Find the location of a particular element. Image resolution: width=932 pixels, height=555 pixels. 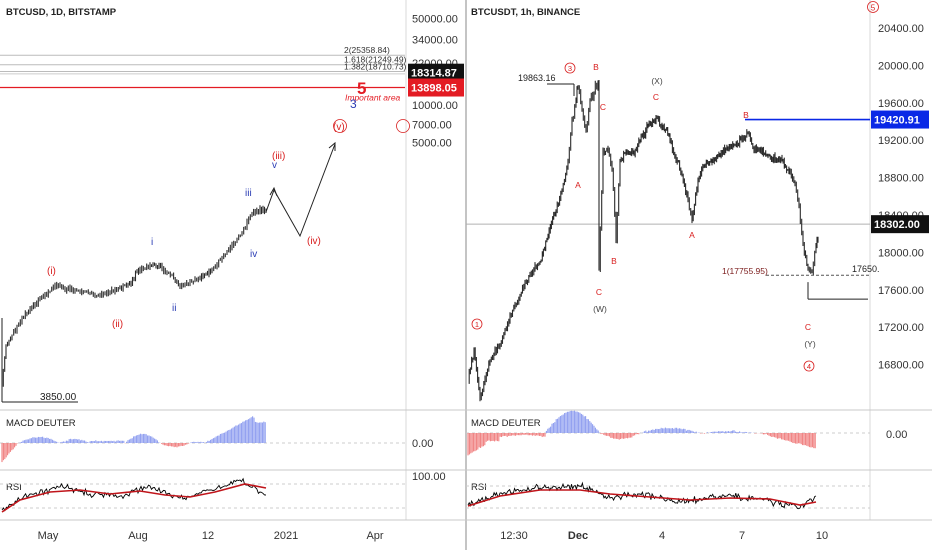

right-low-label: 17650. is located at coordinates (866, 269).